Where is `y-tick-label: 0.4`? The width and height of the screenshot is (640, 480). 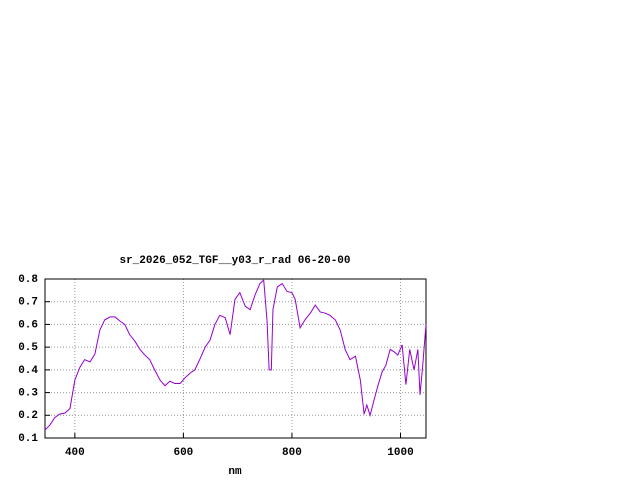
y-tick-label: 0.4 is located at coordinates (28, 371).